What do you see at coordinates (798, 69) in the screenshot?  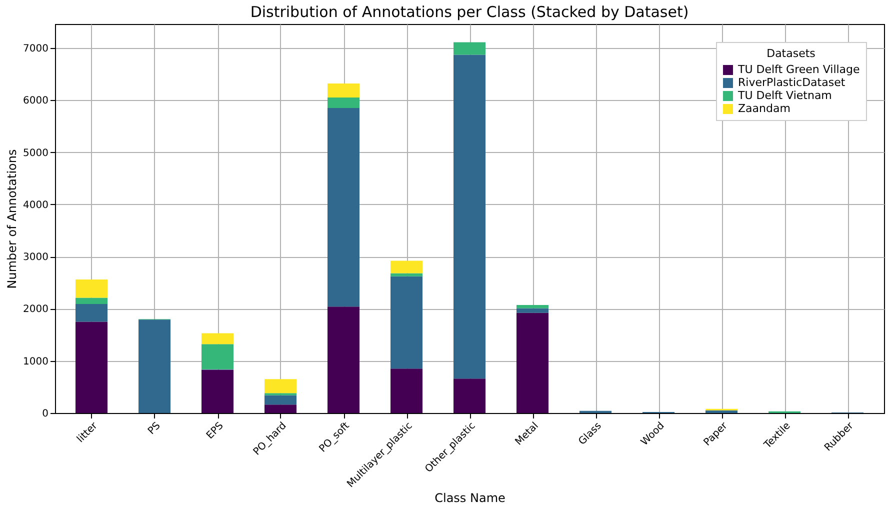 I see `legend-label: TU Delft Green Village` at bounding box center [798, 69].